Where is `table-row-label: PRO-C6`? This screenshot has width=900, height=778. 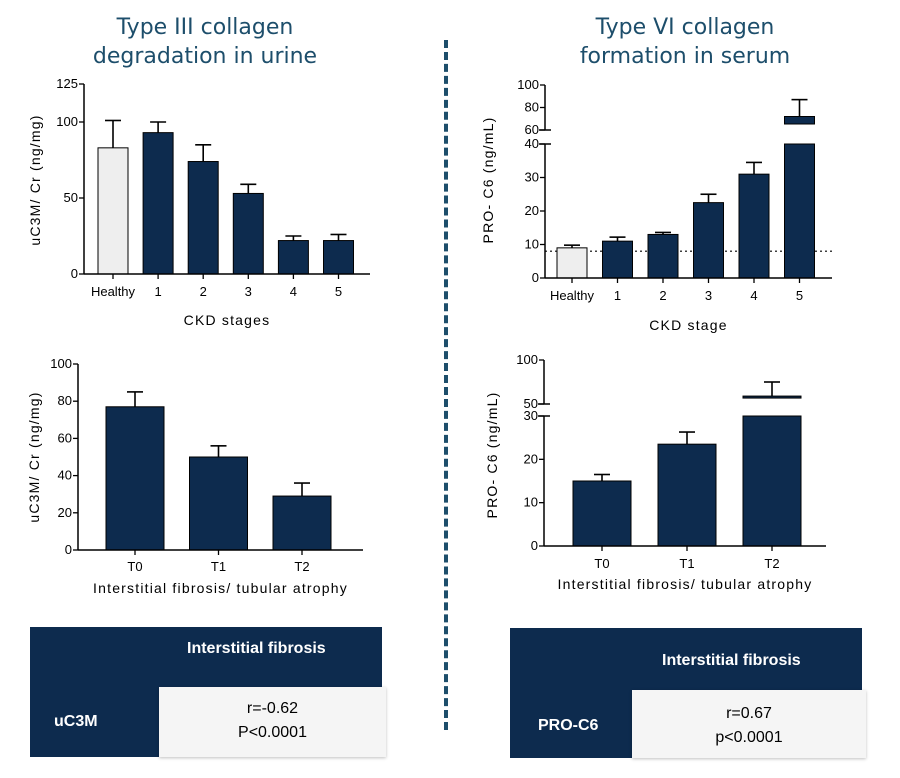
table-row-label: PRO-C6 is located at coordinates (568, 725).